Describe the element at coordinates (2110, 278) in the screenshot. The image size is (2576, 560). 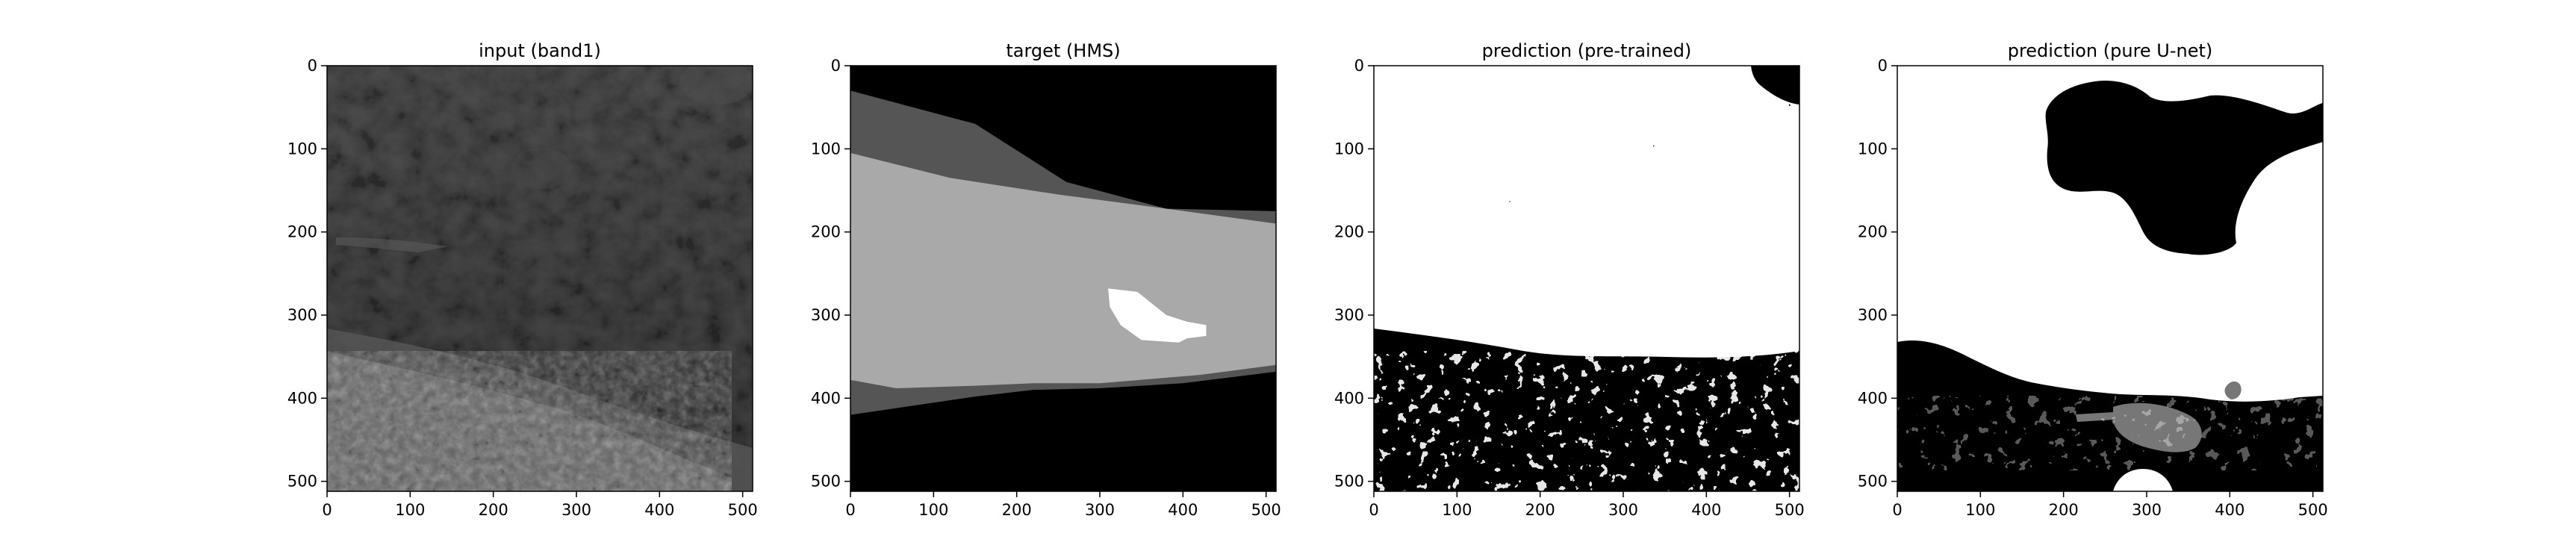
I see `image-unet` at that location.